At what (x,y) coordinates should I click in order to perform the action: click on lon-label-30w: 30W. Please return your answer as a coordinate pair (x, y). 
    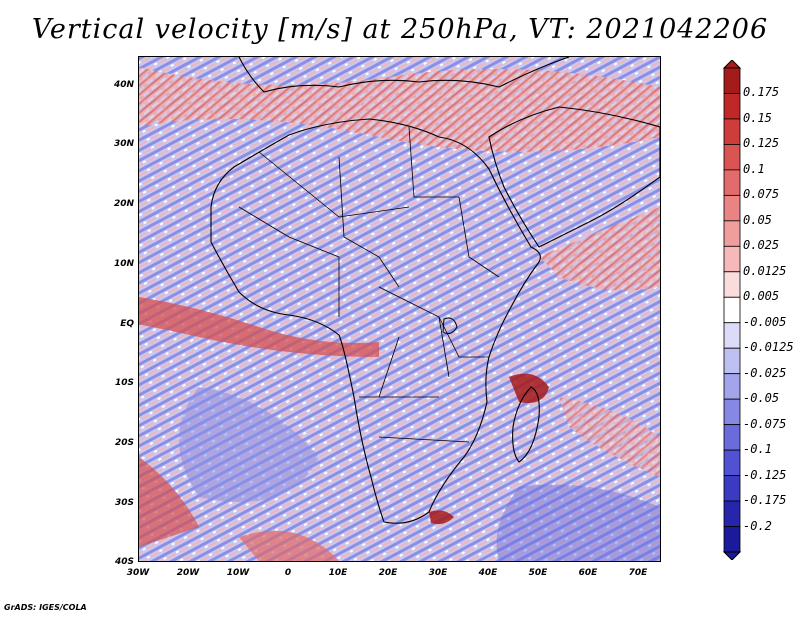
    Looking at the image, I should click on (138, 573).